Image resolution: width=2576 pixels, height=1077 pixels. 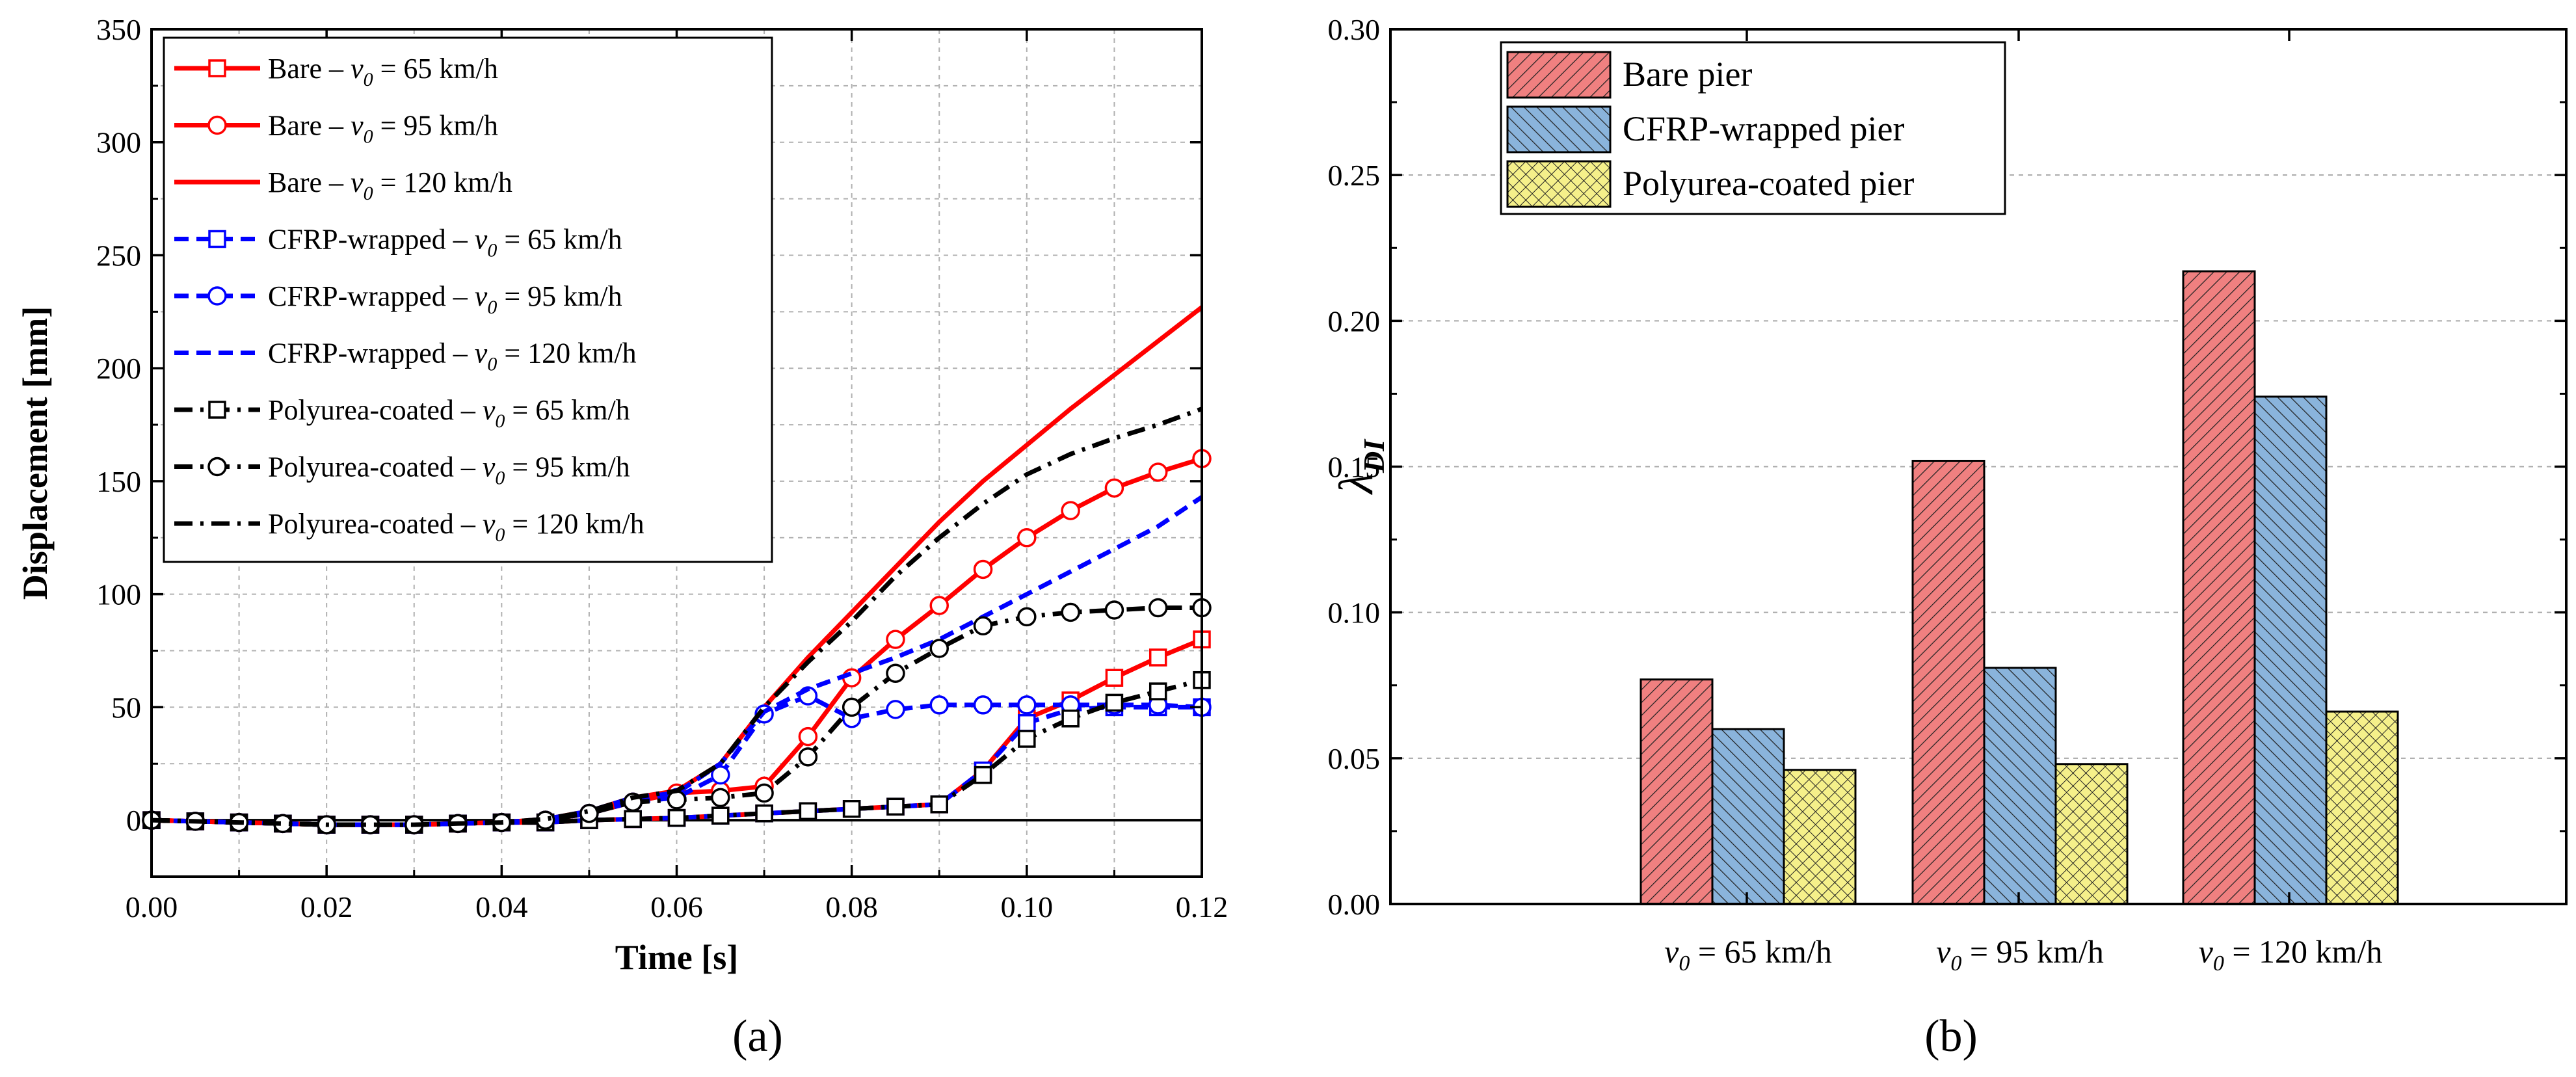 What do you see at coordinates (851, 907) in the screenshot?
I see `x-tick-label: 0.08` at bounding box center [851, 907].